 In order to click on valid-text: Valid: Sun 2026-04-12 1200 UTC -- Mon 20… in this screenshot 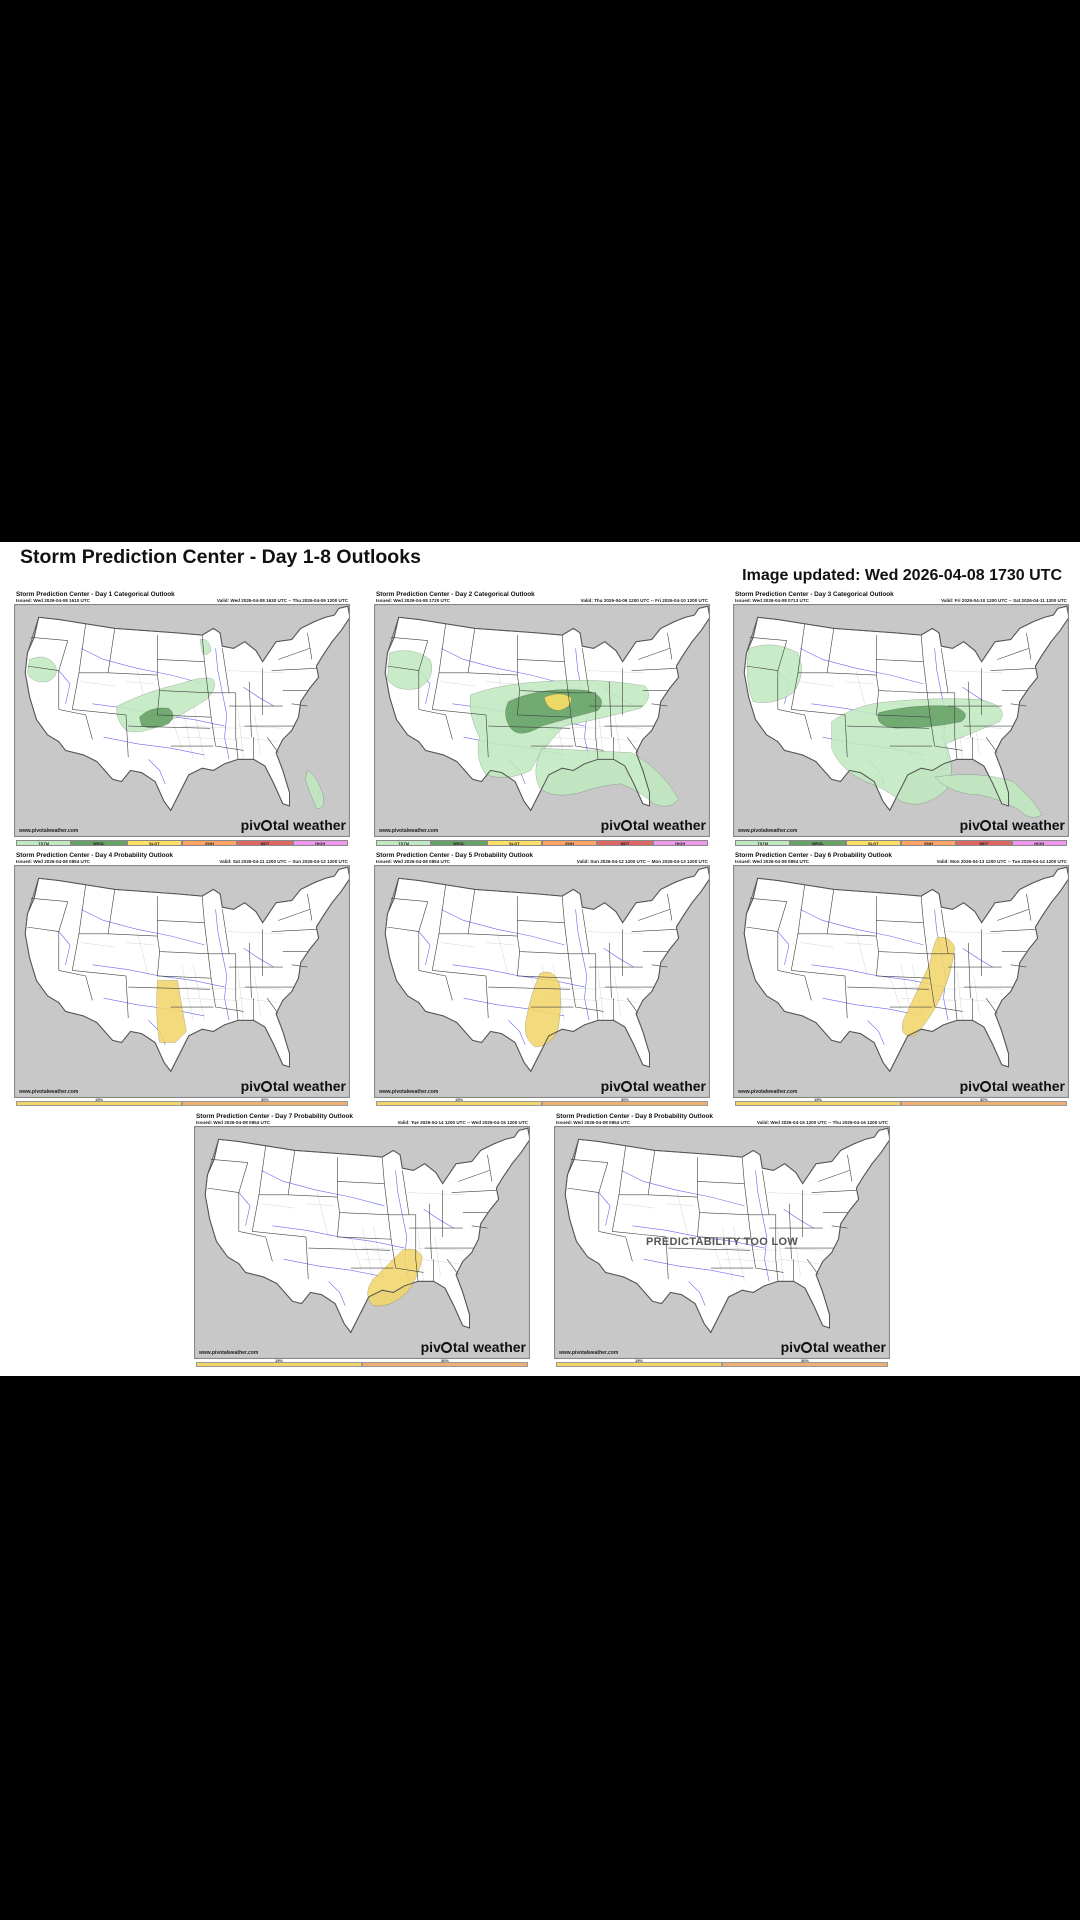, I will do `click(642, 862)`.